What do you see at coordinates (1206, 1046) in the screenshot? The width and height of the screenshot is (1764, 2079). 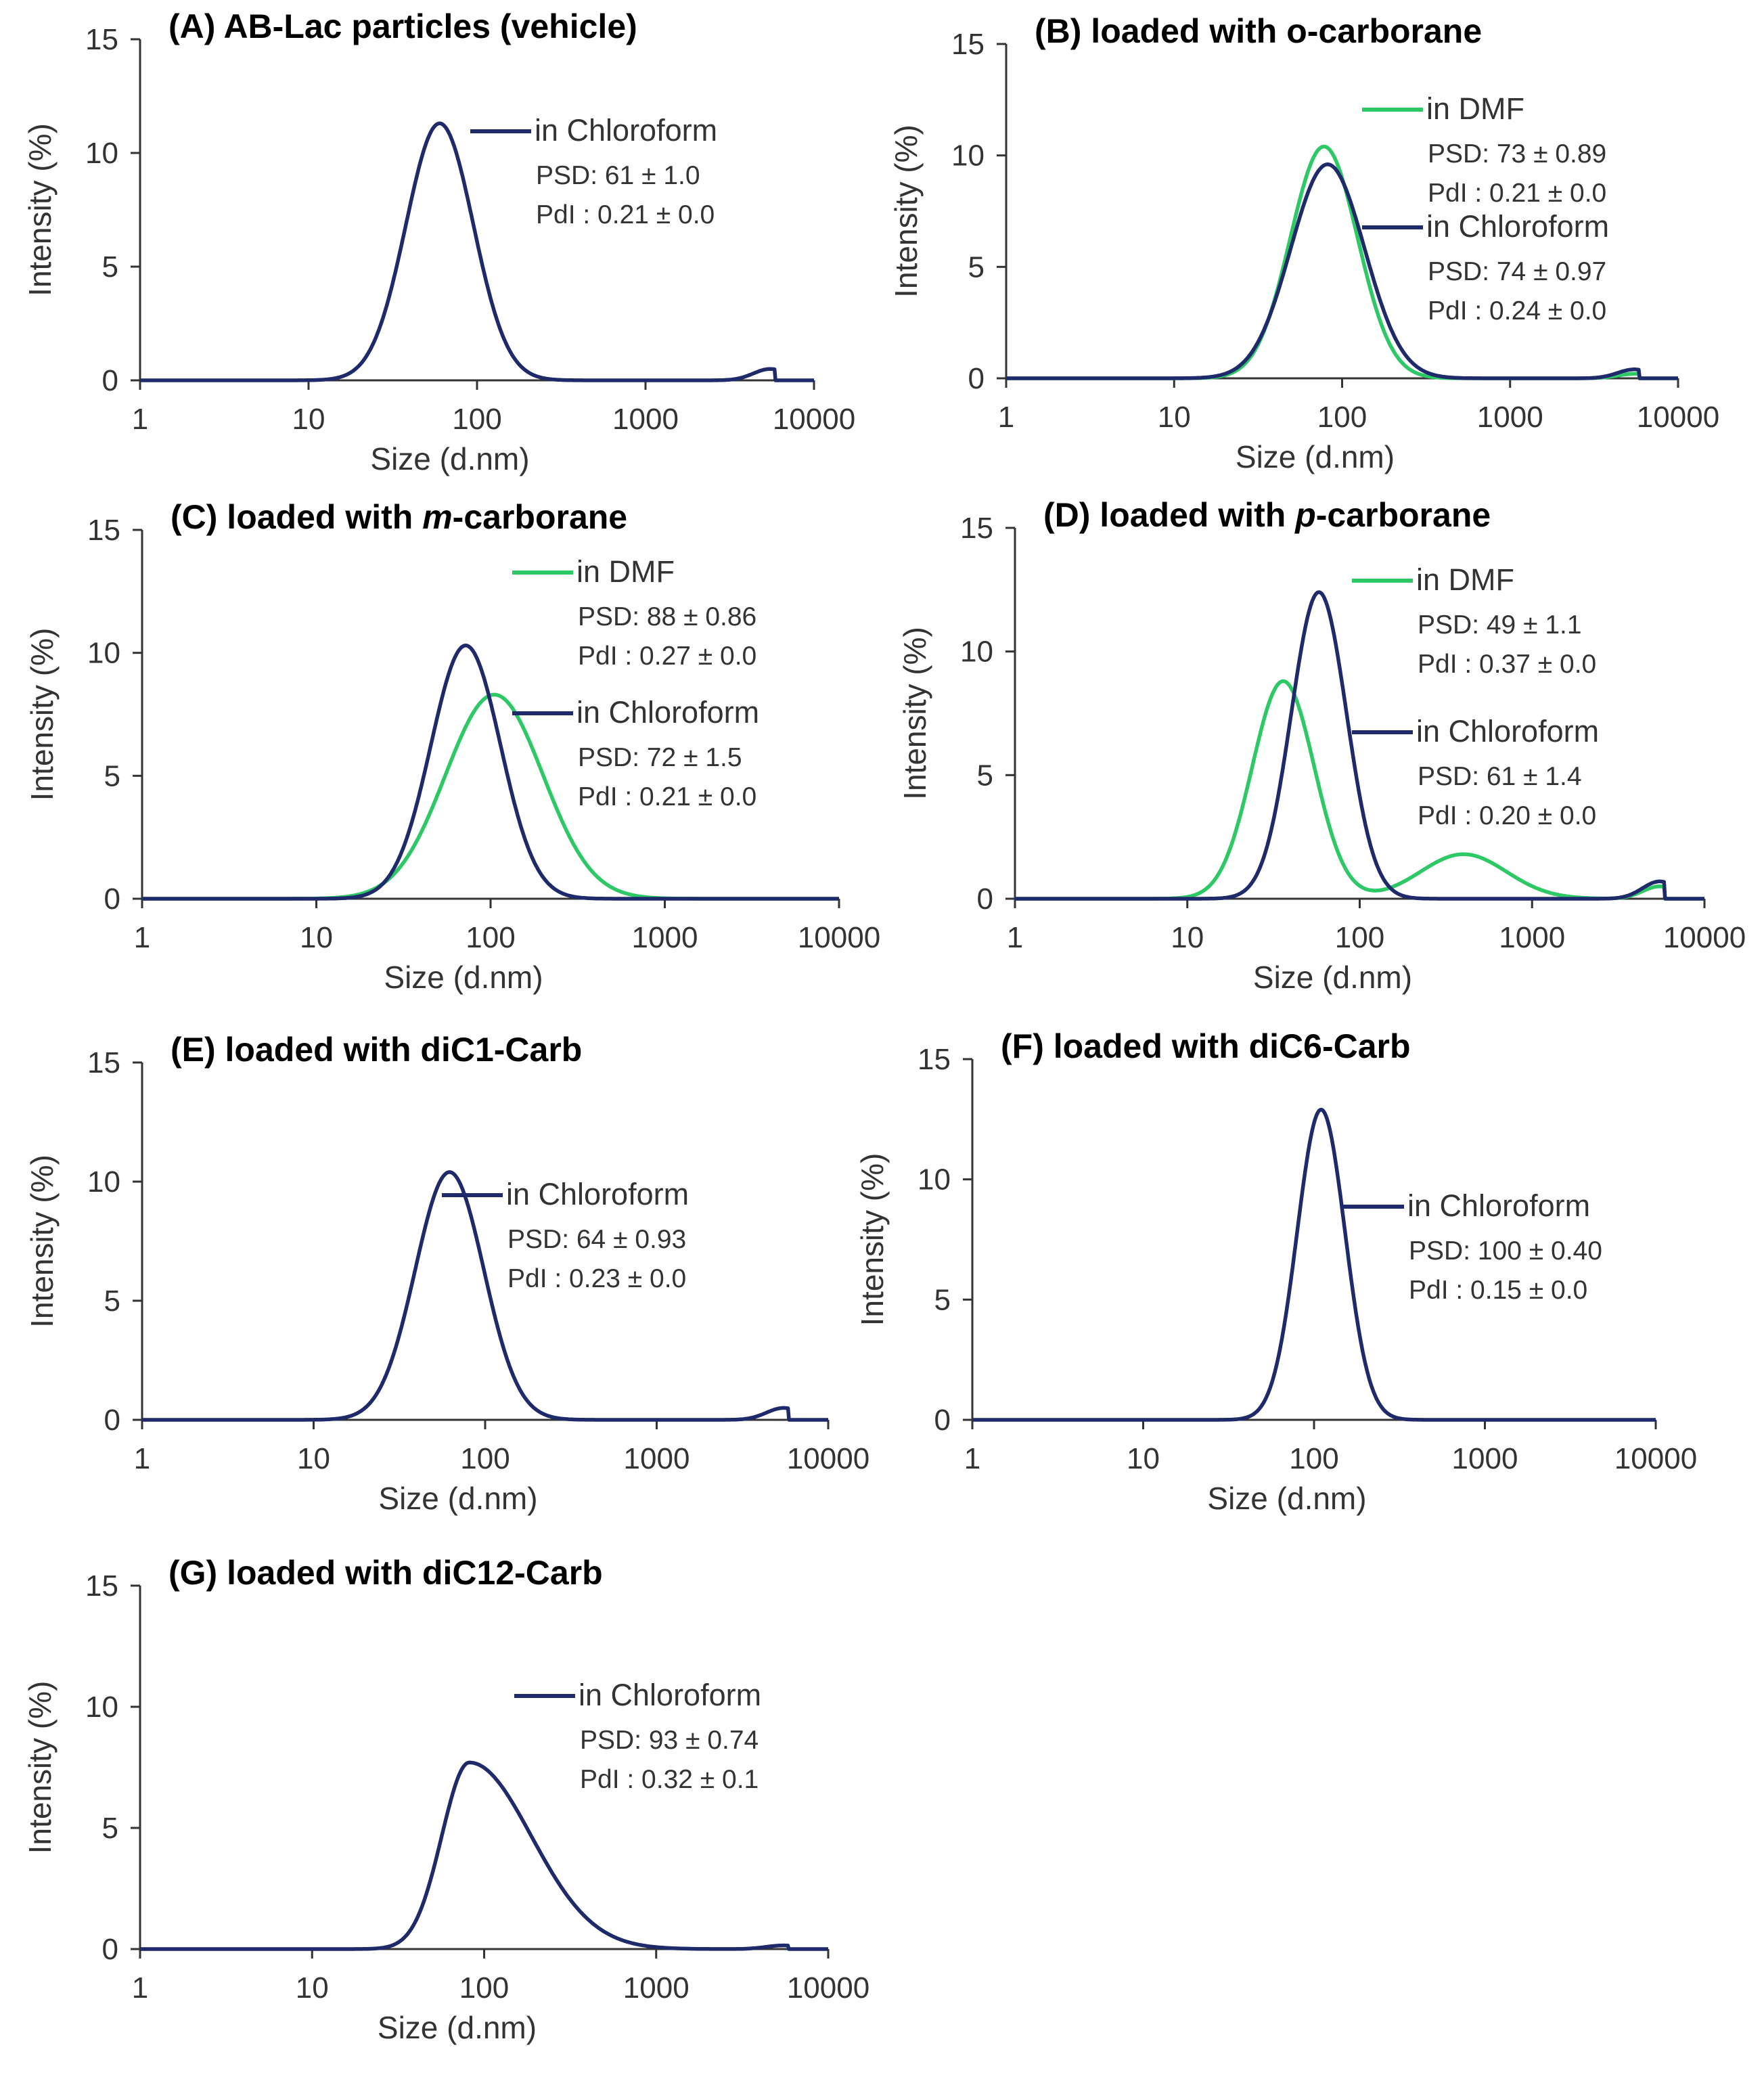 I see `panel-f-title: (F) loaded with diC6-Carb` at bounding box center [1206, 1046].